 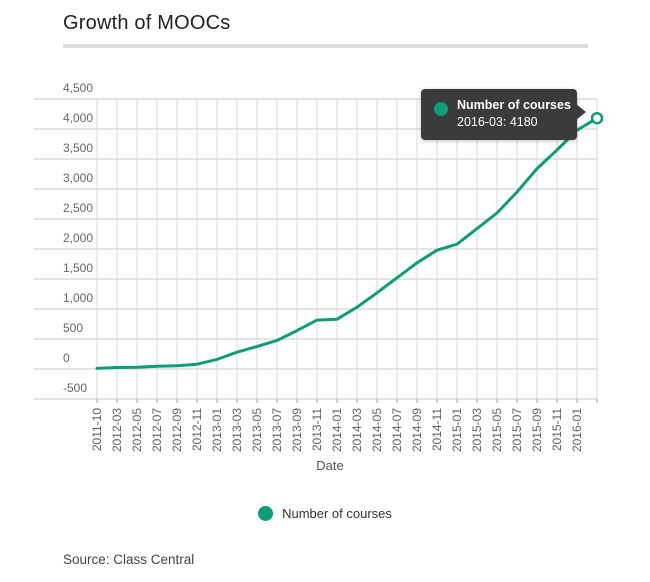 What do you see at coordinates (266, 513) in the screenshot?
I see `legend-dot-icon` at bounding box center [266, 513].